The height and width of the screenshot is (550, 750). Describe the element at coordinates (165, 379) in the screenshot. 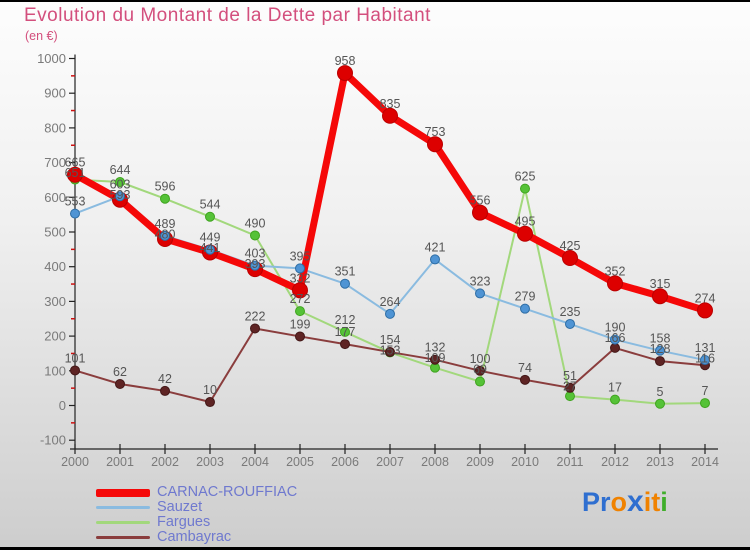

I see `data-label: 42` at that location.